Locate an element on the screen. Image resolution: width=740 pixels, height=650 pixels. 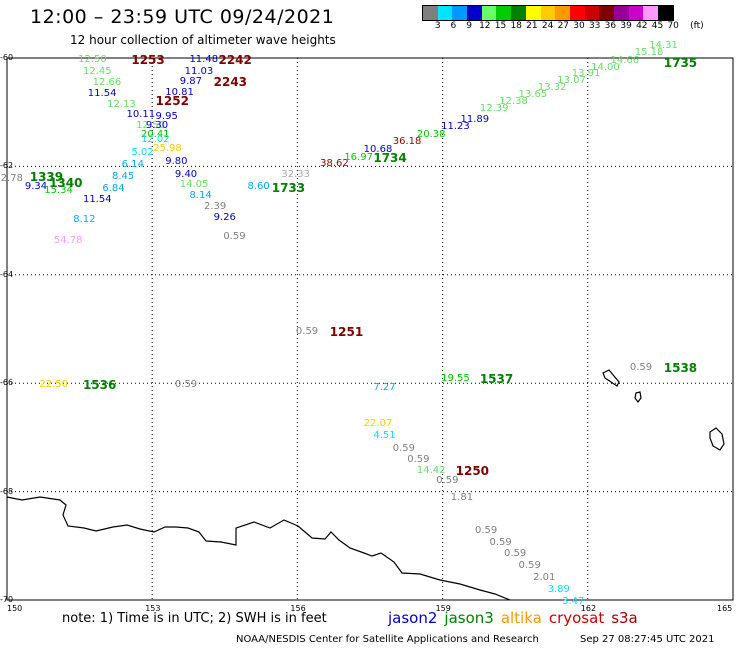
legend-tick-label: 18 is located at coordinates (516, 26).